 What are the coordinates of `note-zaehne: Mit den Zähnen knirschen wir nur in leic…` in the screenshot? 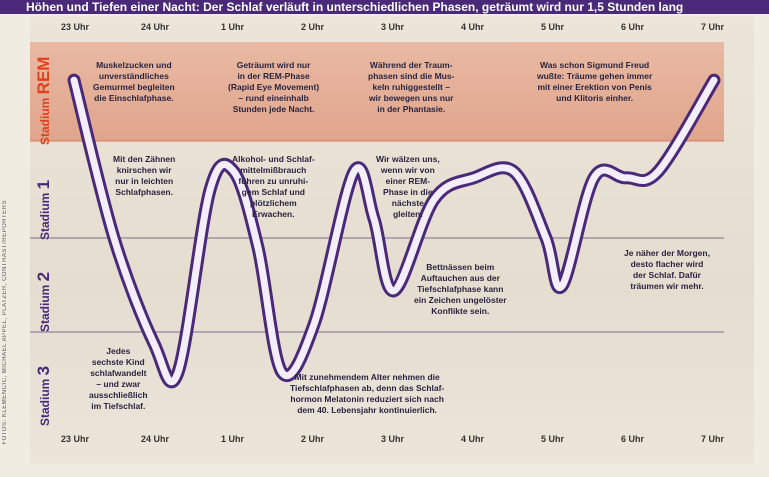 It's located at (144, 175).